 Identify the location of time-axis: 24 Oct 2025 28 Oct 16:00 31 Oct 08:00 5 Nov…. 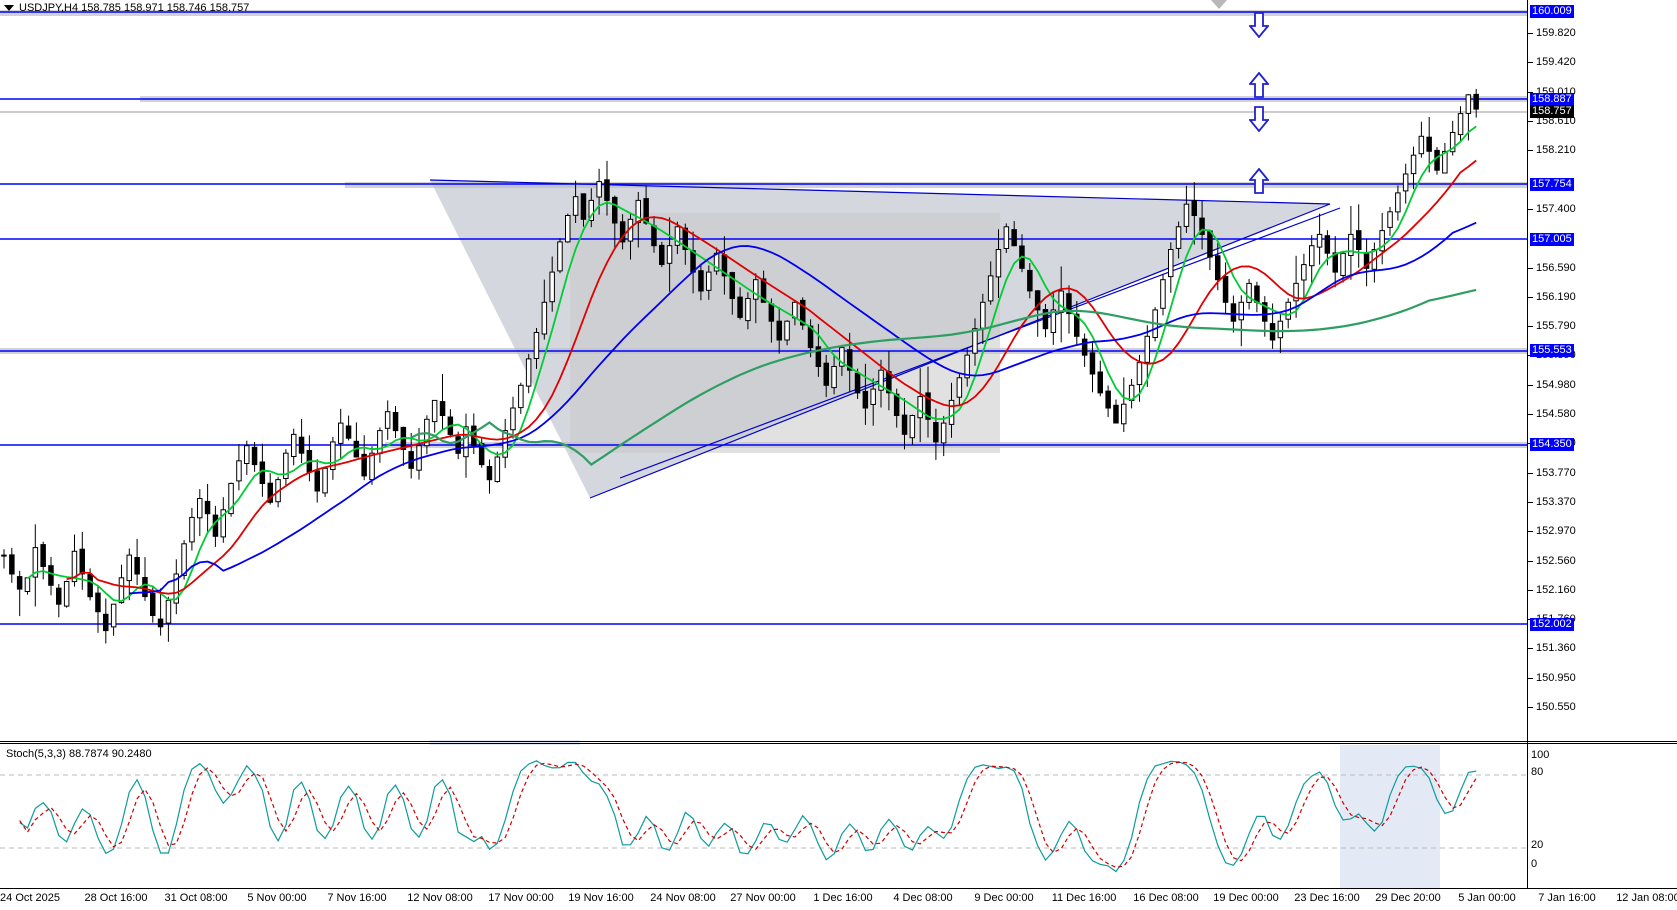
(838, 899).